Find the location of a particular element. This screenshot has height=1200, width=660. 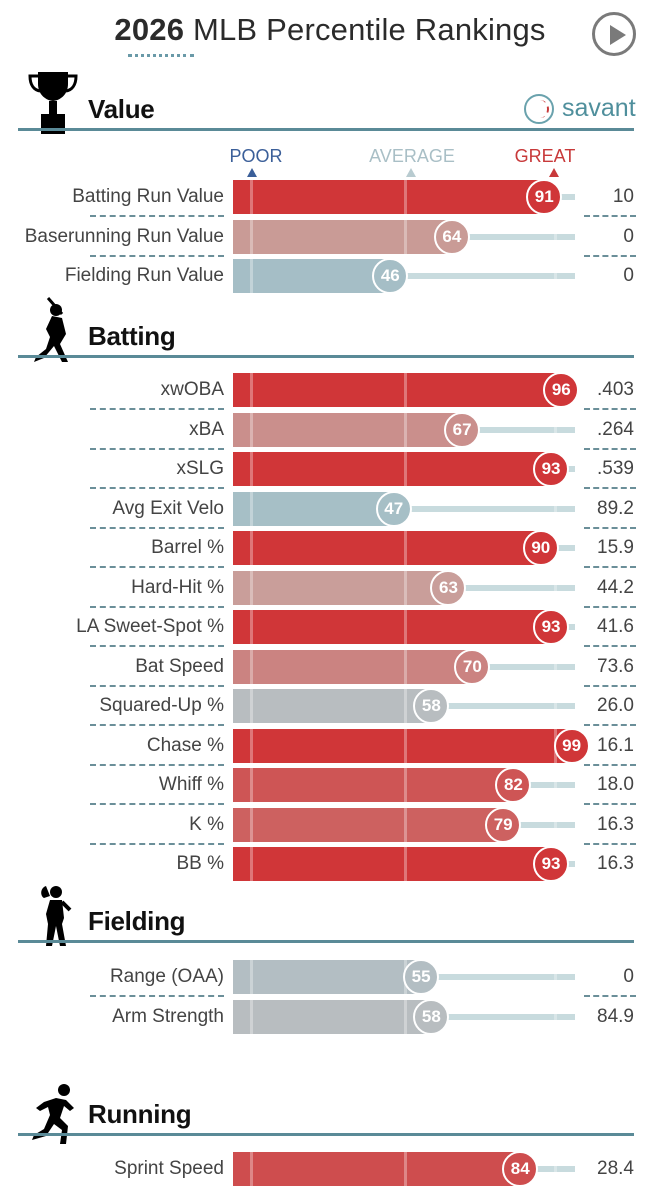

percentile-badge: 91 is located at coordinates (544, 197).